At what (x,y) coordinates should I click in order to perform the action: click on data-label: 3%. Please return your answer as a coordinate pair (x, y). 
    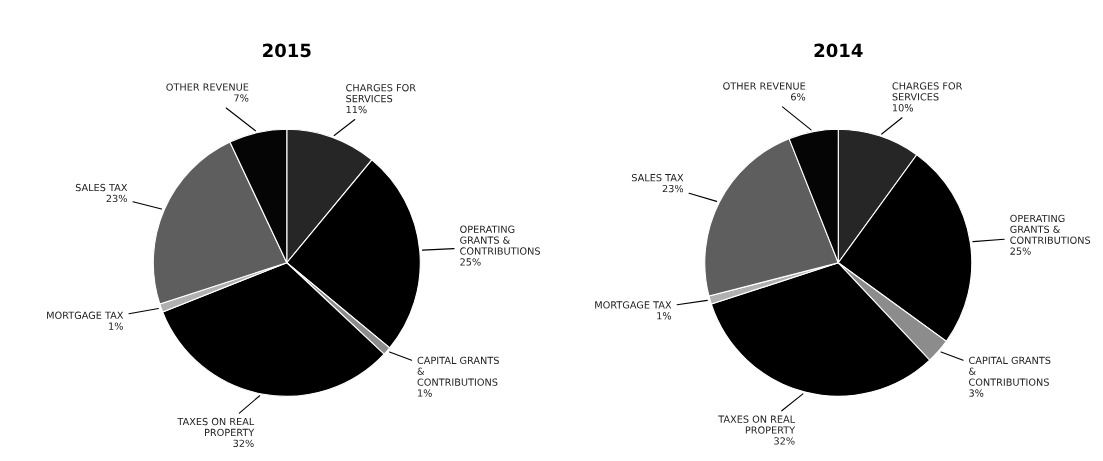
    Looking at the image, I should click on (976, 393).